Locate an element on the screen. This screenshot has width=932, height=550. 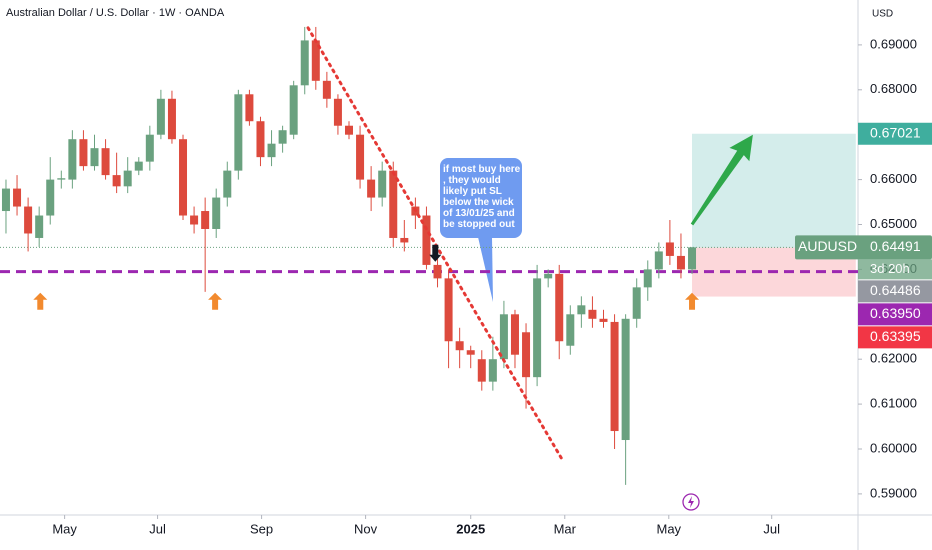
y-tick-label: 0.69000 is located at coordinates (893, 43).